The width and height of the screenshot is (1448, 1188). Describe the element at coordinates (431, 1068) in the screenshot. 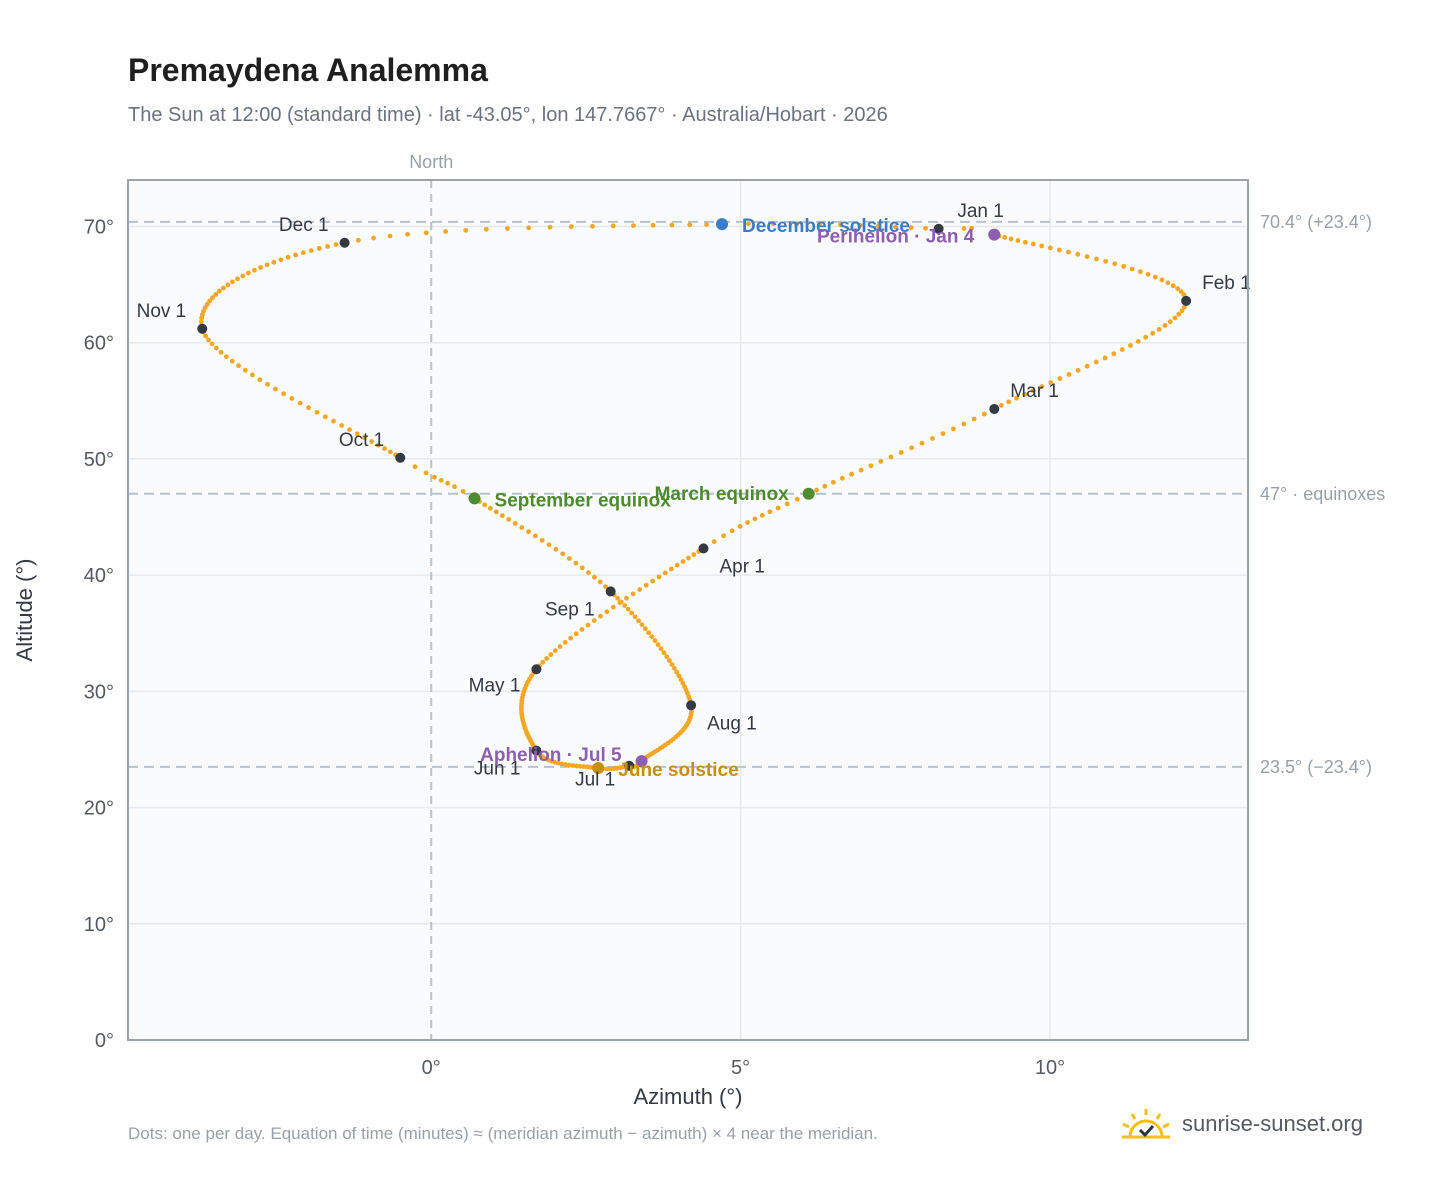

I see `x-tick-label: 0°` at that location.